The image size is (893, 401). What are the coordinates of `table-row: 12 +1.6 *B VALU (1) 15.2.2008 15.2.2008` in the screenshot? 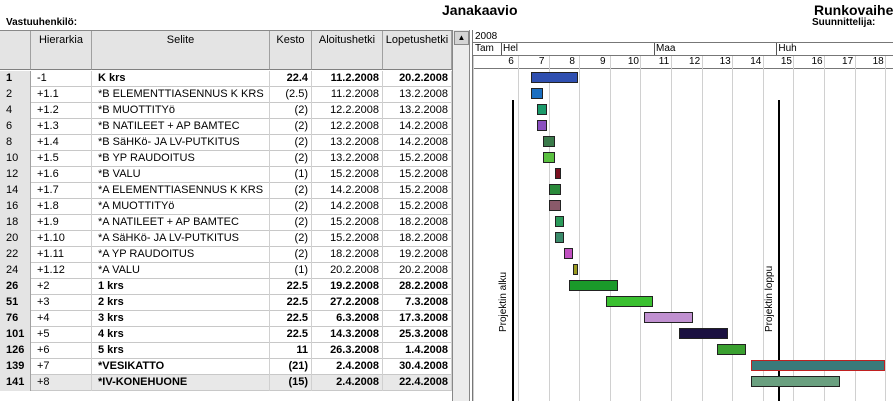 It's located at (226, 175).